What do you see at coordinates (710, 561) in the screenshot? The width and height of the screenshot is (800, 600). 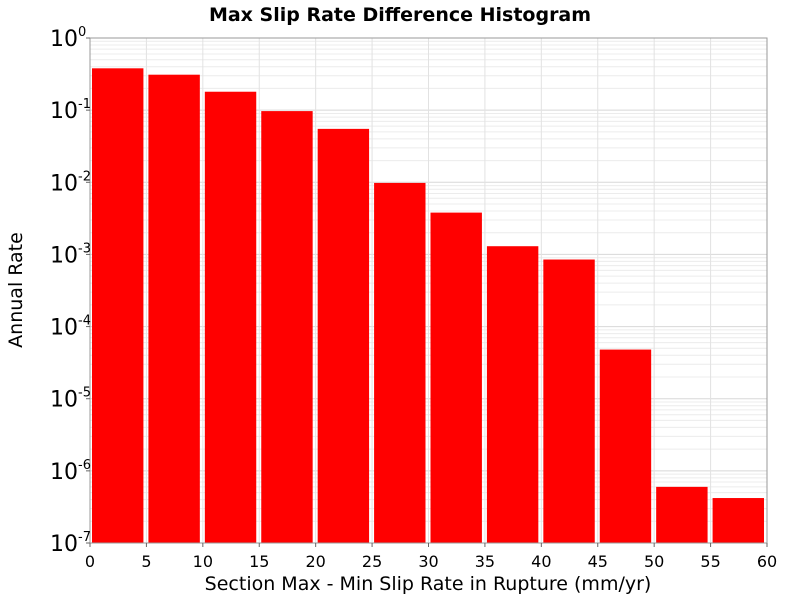 I see `x-tick-label: 55` at bounding box center [710, 561].